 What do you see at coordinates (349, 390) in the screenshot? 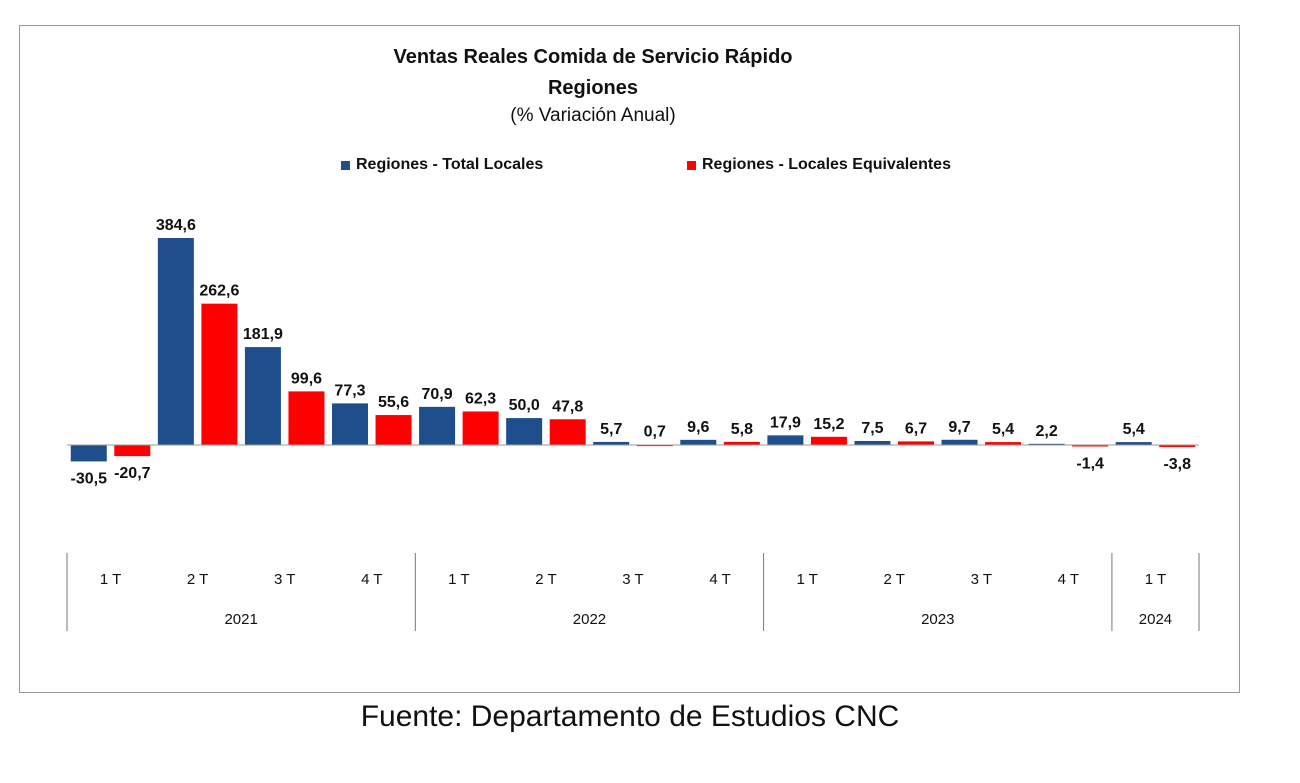
I see `data-label: 77,3` at bounding box center [349, 390].